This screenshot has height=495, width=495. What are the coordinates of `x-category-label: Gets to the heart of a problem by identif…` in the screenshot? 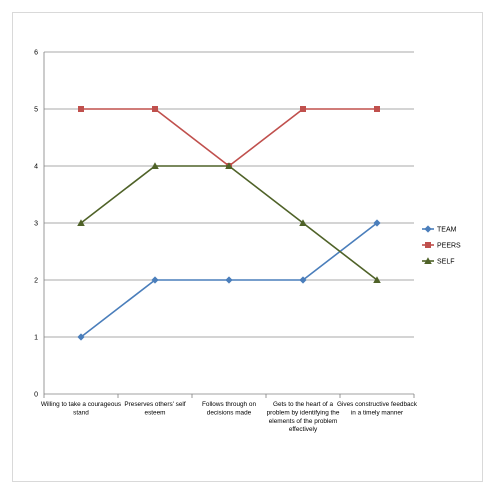 It's located at (303, 417).